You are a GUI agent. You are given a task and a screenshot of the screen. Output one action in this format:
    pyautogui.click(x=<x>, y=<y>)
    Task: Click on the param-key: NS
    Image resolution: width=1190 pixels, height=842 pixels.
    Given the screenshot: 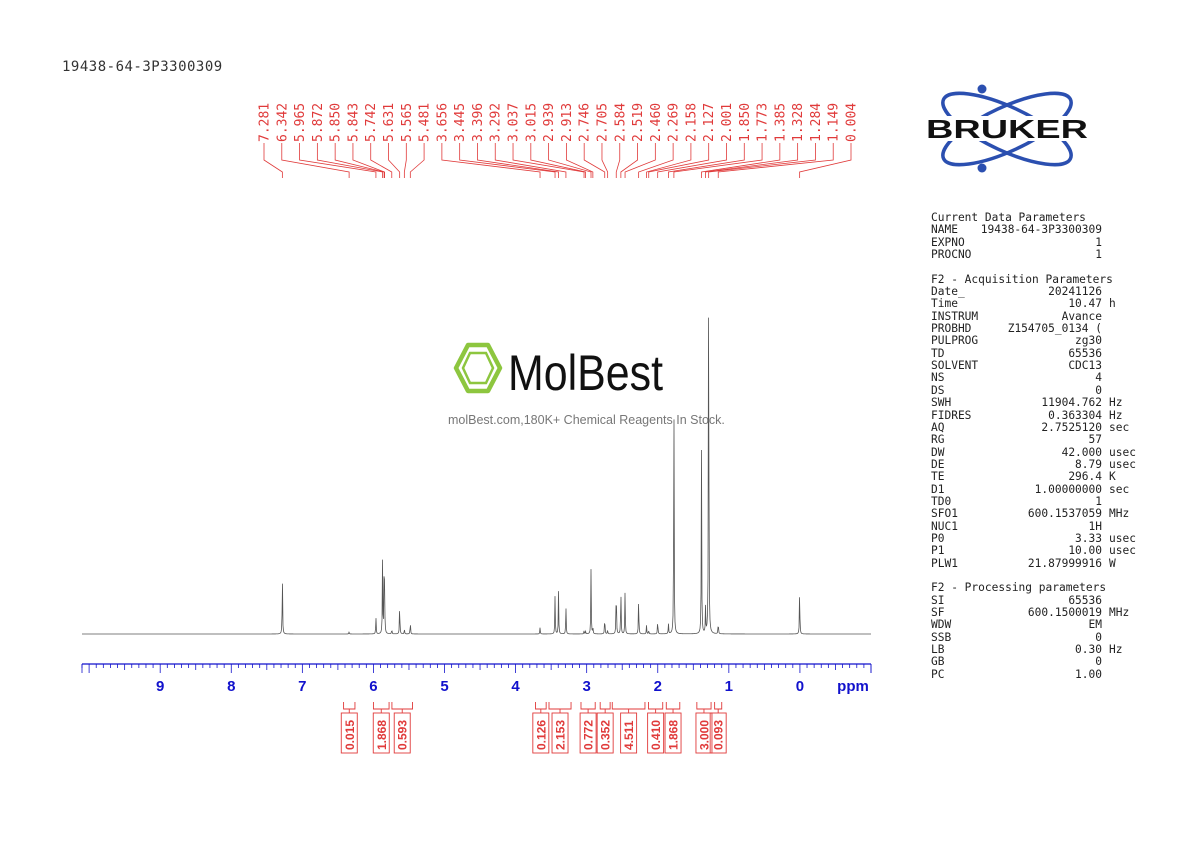 What is the action you would take?
    pyautogui.click(x=938, y=378)
    